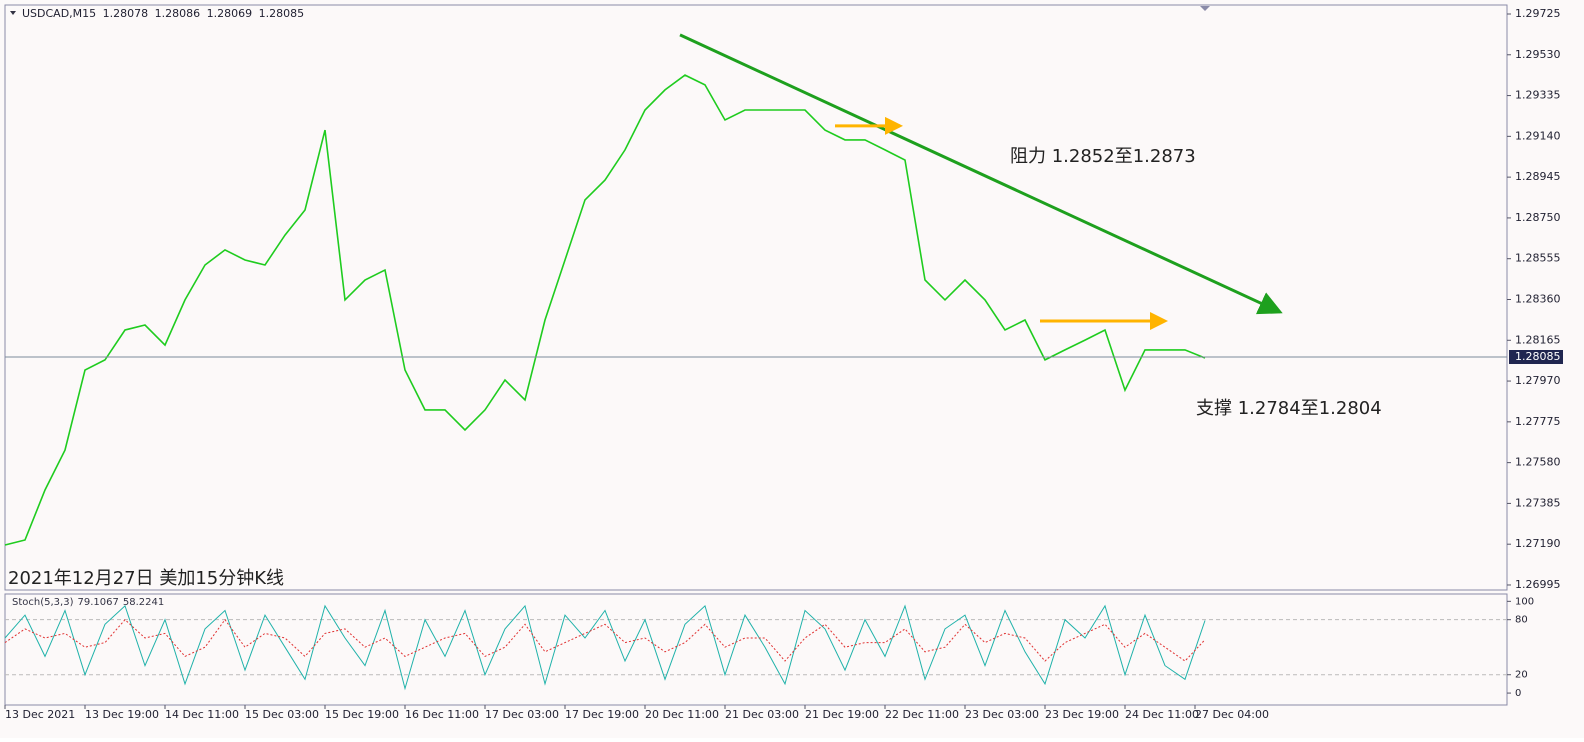 This screenshot has width=1584, height=742. I want to click on support-note: 支撑 1.2784至1.2804, so click(1289, 408).